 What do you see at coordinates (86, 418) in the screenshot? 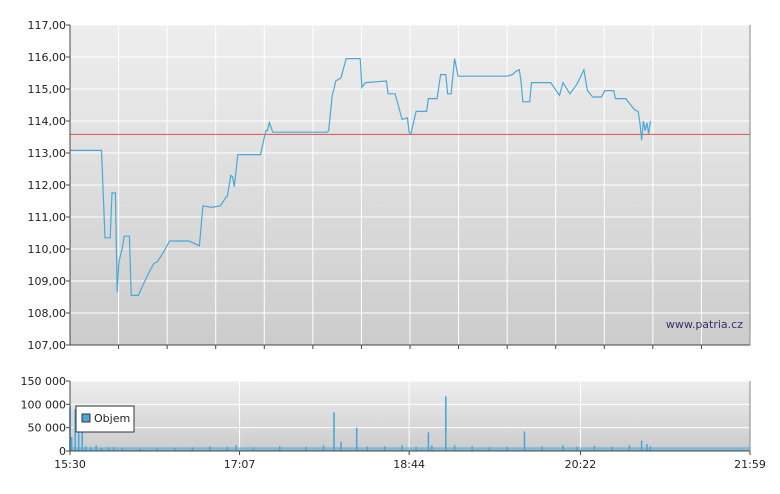
I see `legend-swatch` at bounding box center [86, 418].